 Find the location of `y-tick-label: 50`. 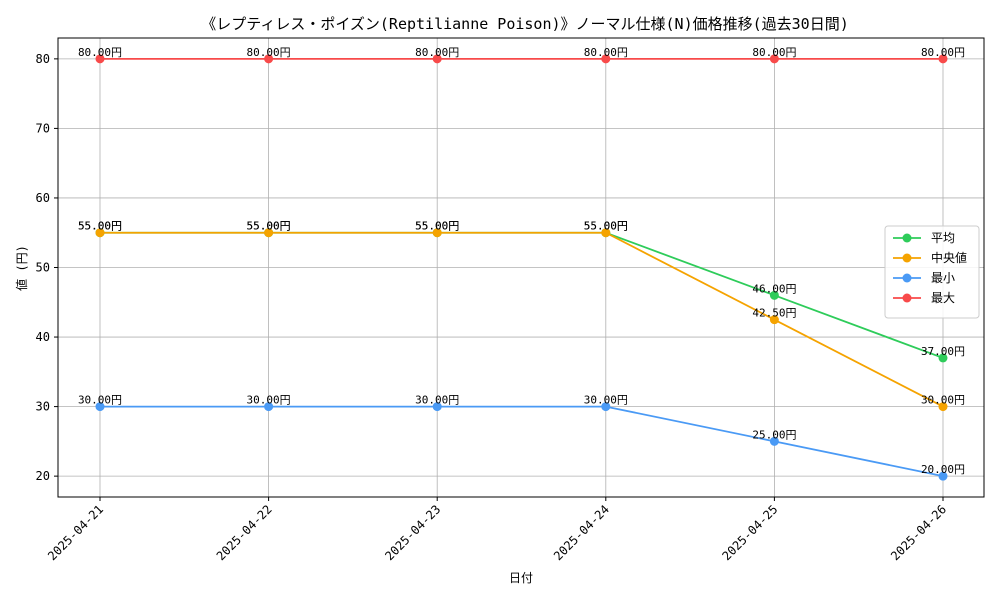

y-tick-label: 50 is located at coordinates (43, 268).